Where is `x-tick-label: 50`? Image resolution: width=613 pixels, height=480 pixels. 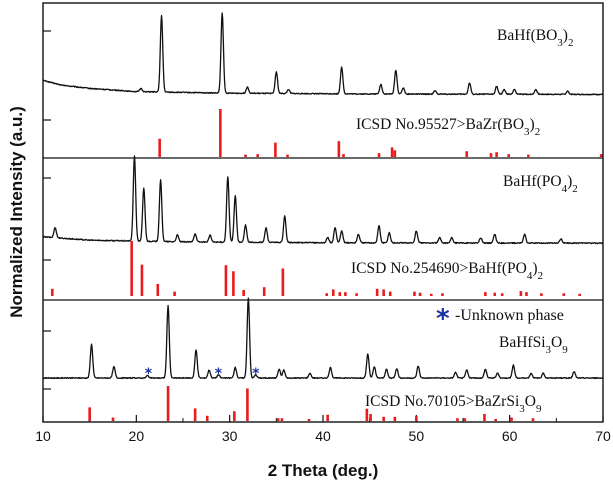
x-tick-label: 50 is located at coordinates (417, 436).